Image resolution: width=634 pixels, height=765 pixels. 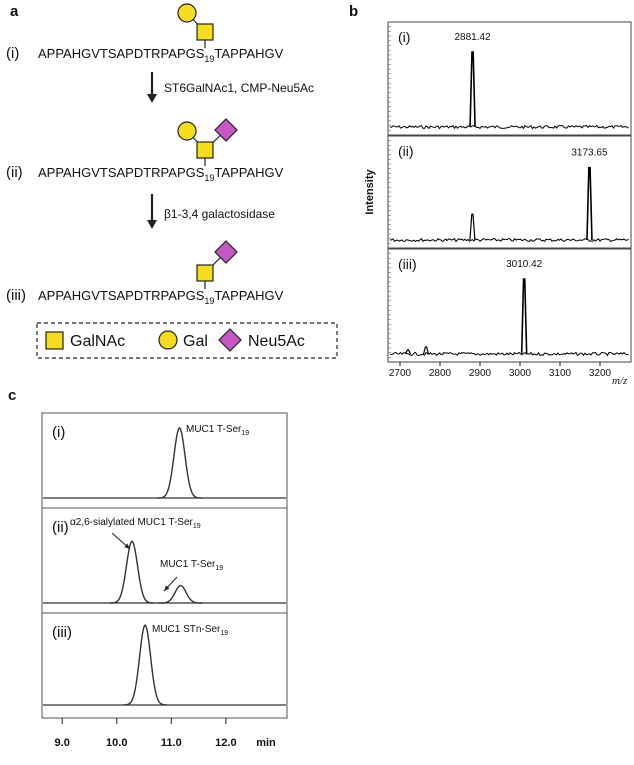 What do you see at coordinates (400, 373) in the screenshot?
I see `x-tick-label: 2700` at bounding box center [400, 373].